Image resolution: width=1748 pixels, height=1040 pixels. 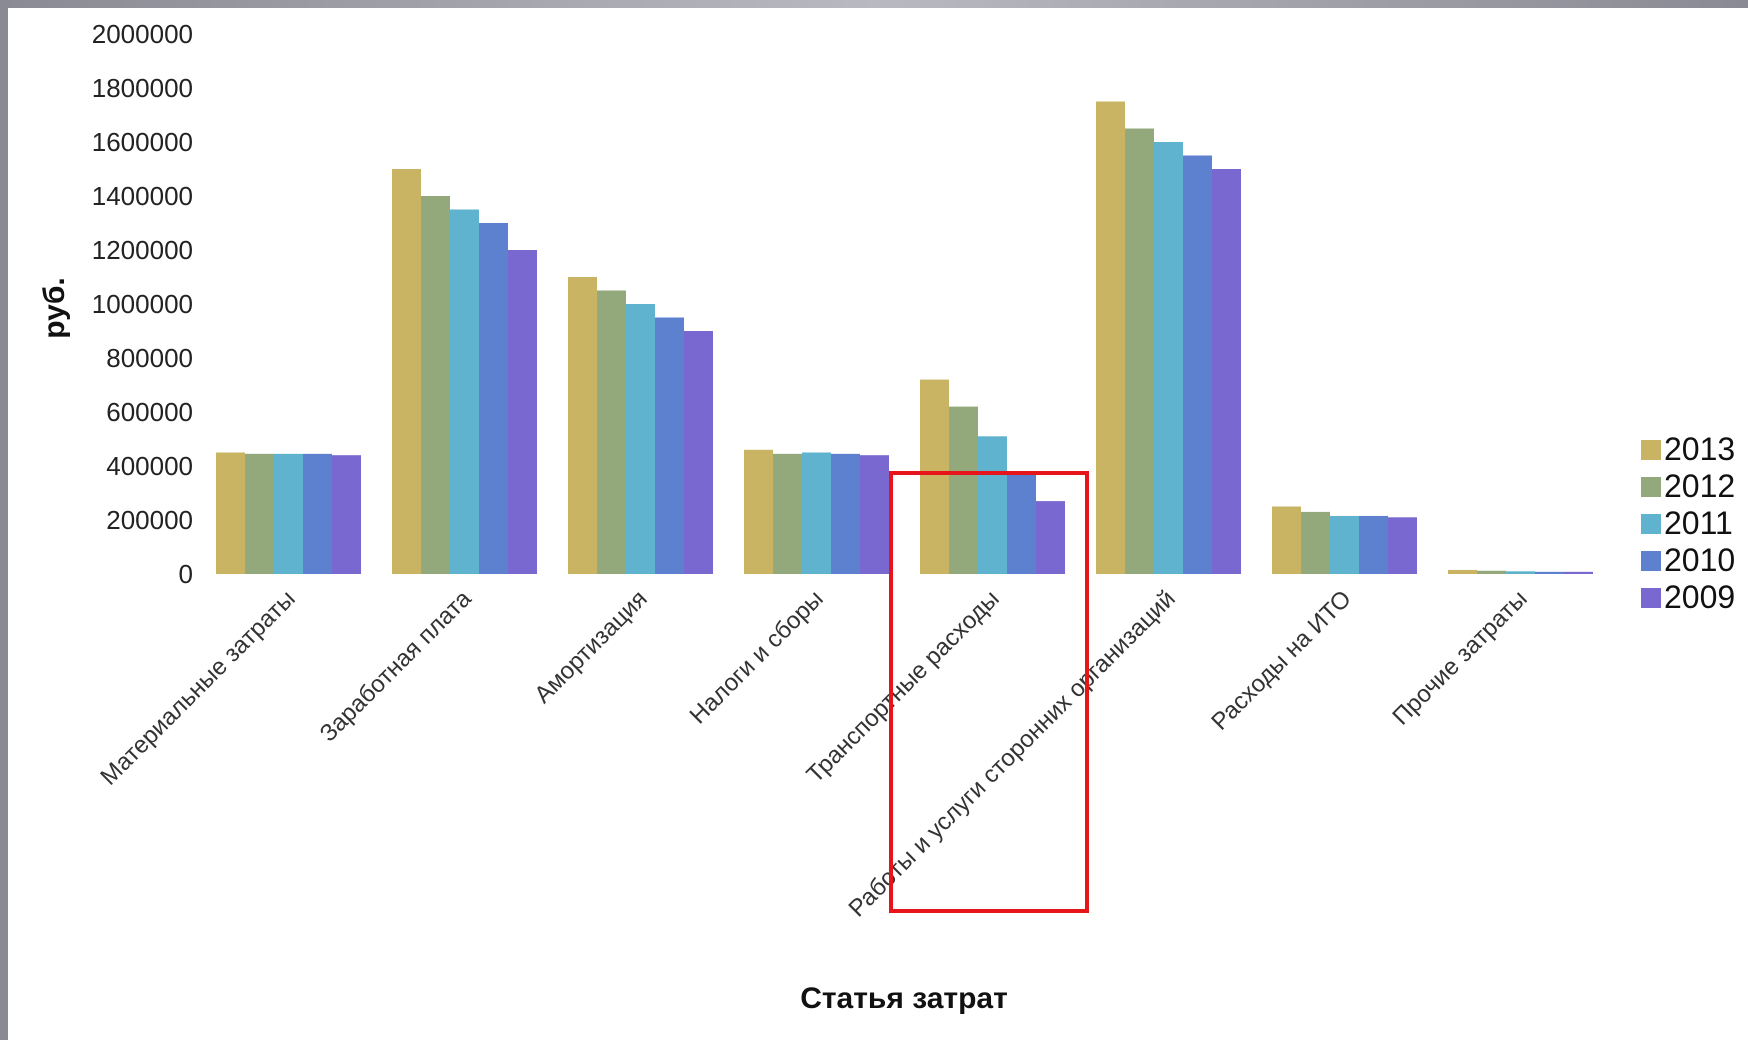 I want to click on x-category-label: Расходы на ИТО, so click(x=1281, y=660).